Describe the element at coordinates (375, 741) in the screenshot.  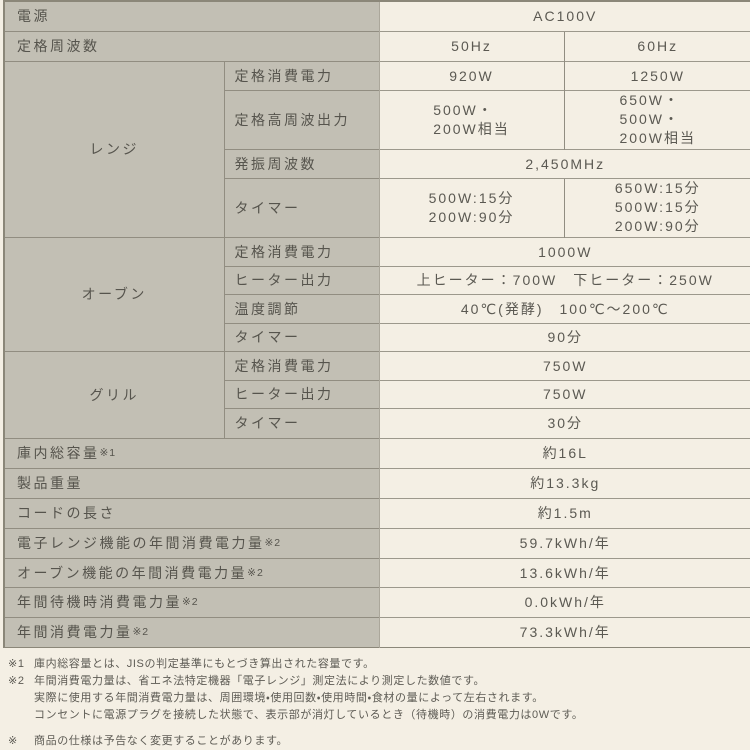
I see `footnote-general: ※ 商品の仕様は予告なく変更することがあります。` at that location.